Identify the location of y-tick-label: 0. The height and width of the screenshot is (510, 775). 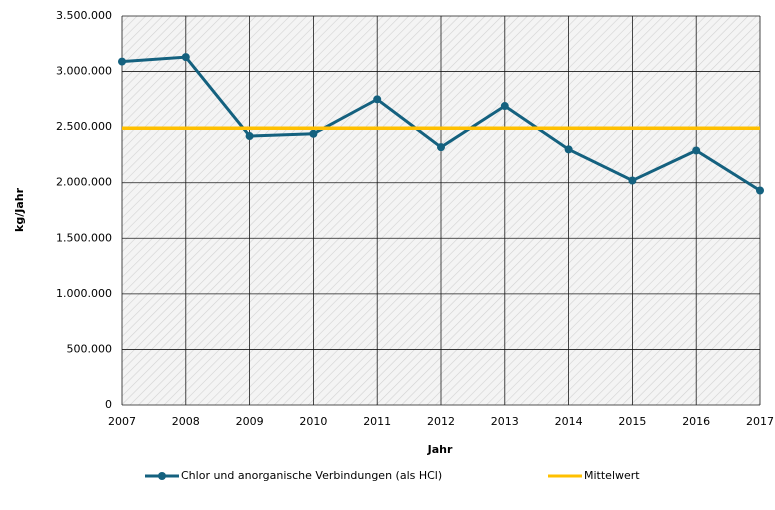
(108, 404).